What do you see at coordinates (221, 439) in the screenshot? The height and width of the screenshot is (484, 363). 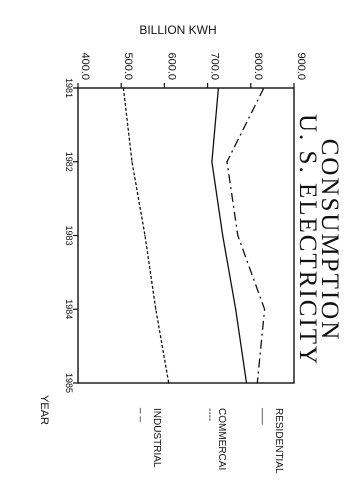 I see `legend-label-commercai: COMMERCAI` at bounding box center [221, 439].